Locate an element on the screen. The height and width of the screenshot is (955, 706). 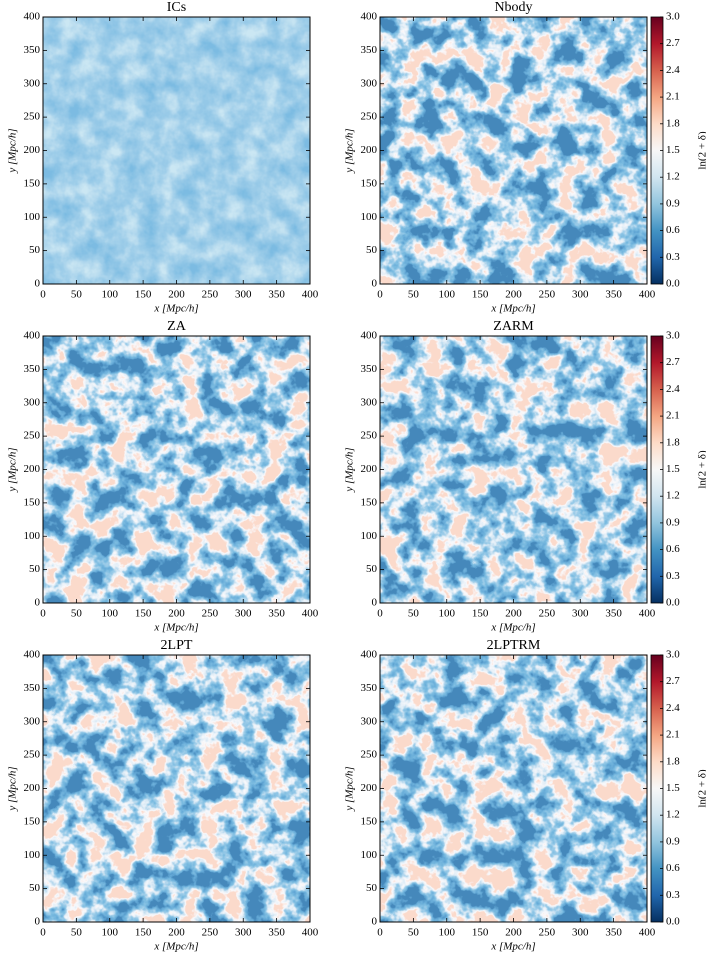
panel-title: ZA is located at coordinates (177, 326).